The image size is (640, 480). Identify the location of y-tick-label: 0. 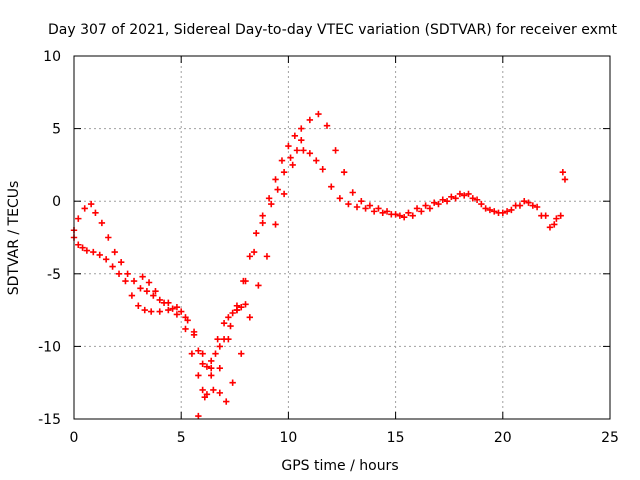
(56, 202).